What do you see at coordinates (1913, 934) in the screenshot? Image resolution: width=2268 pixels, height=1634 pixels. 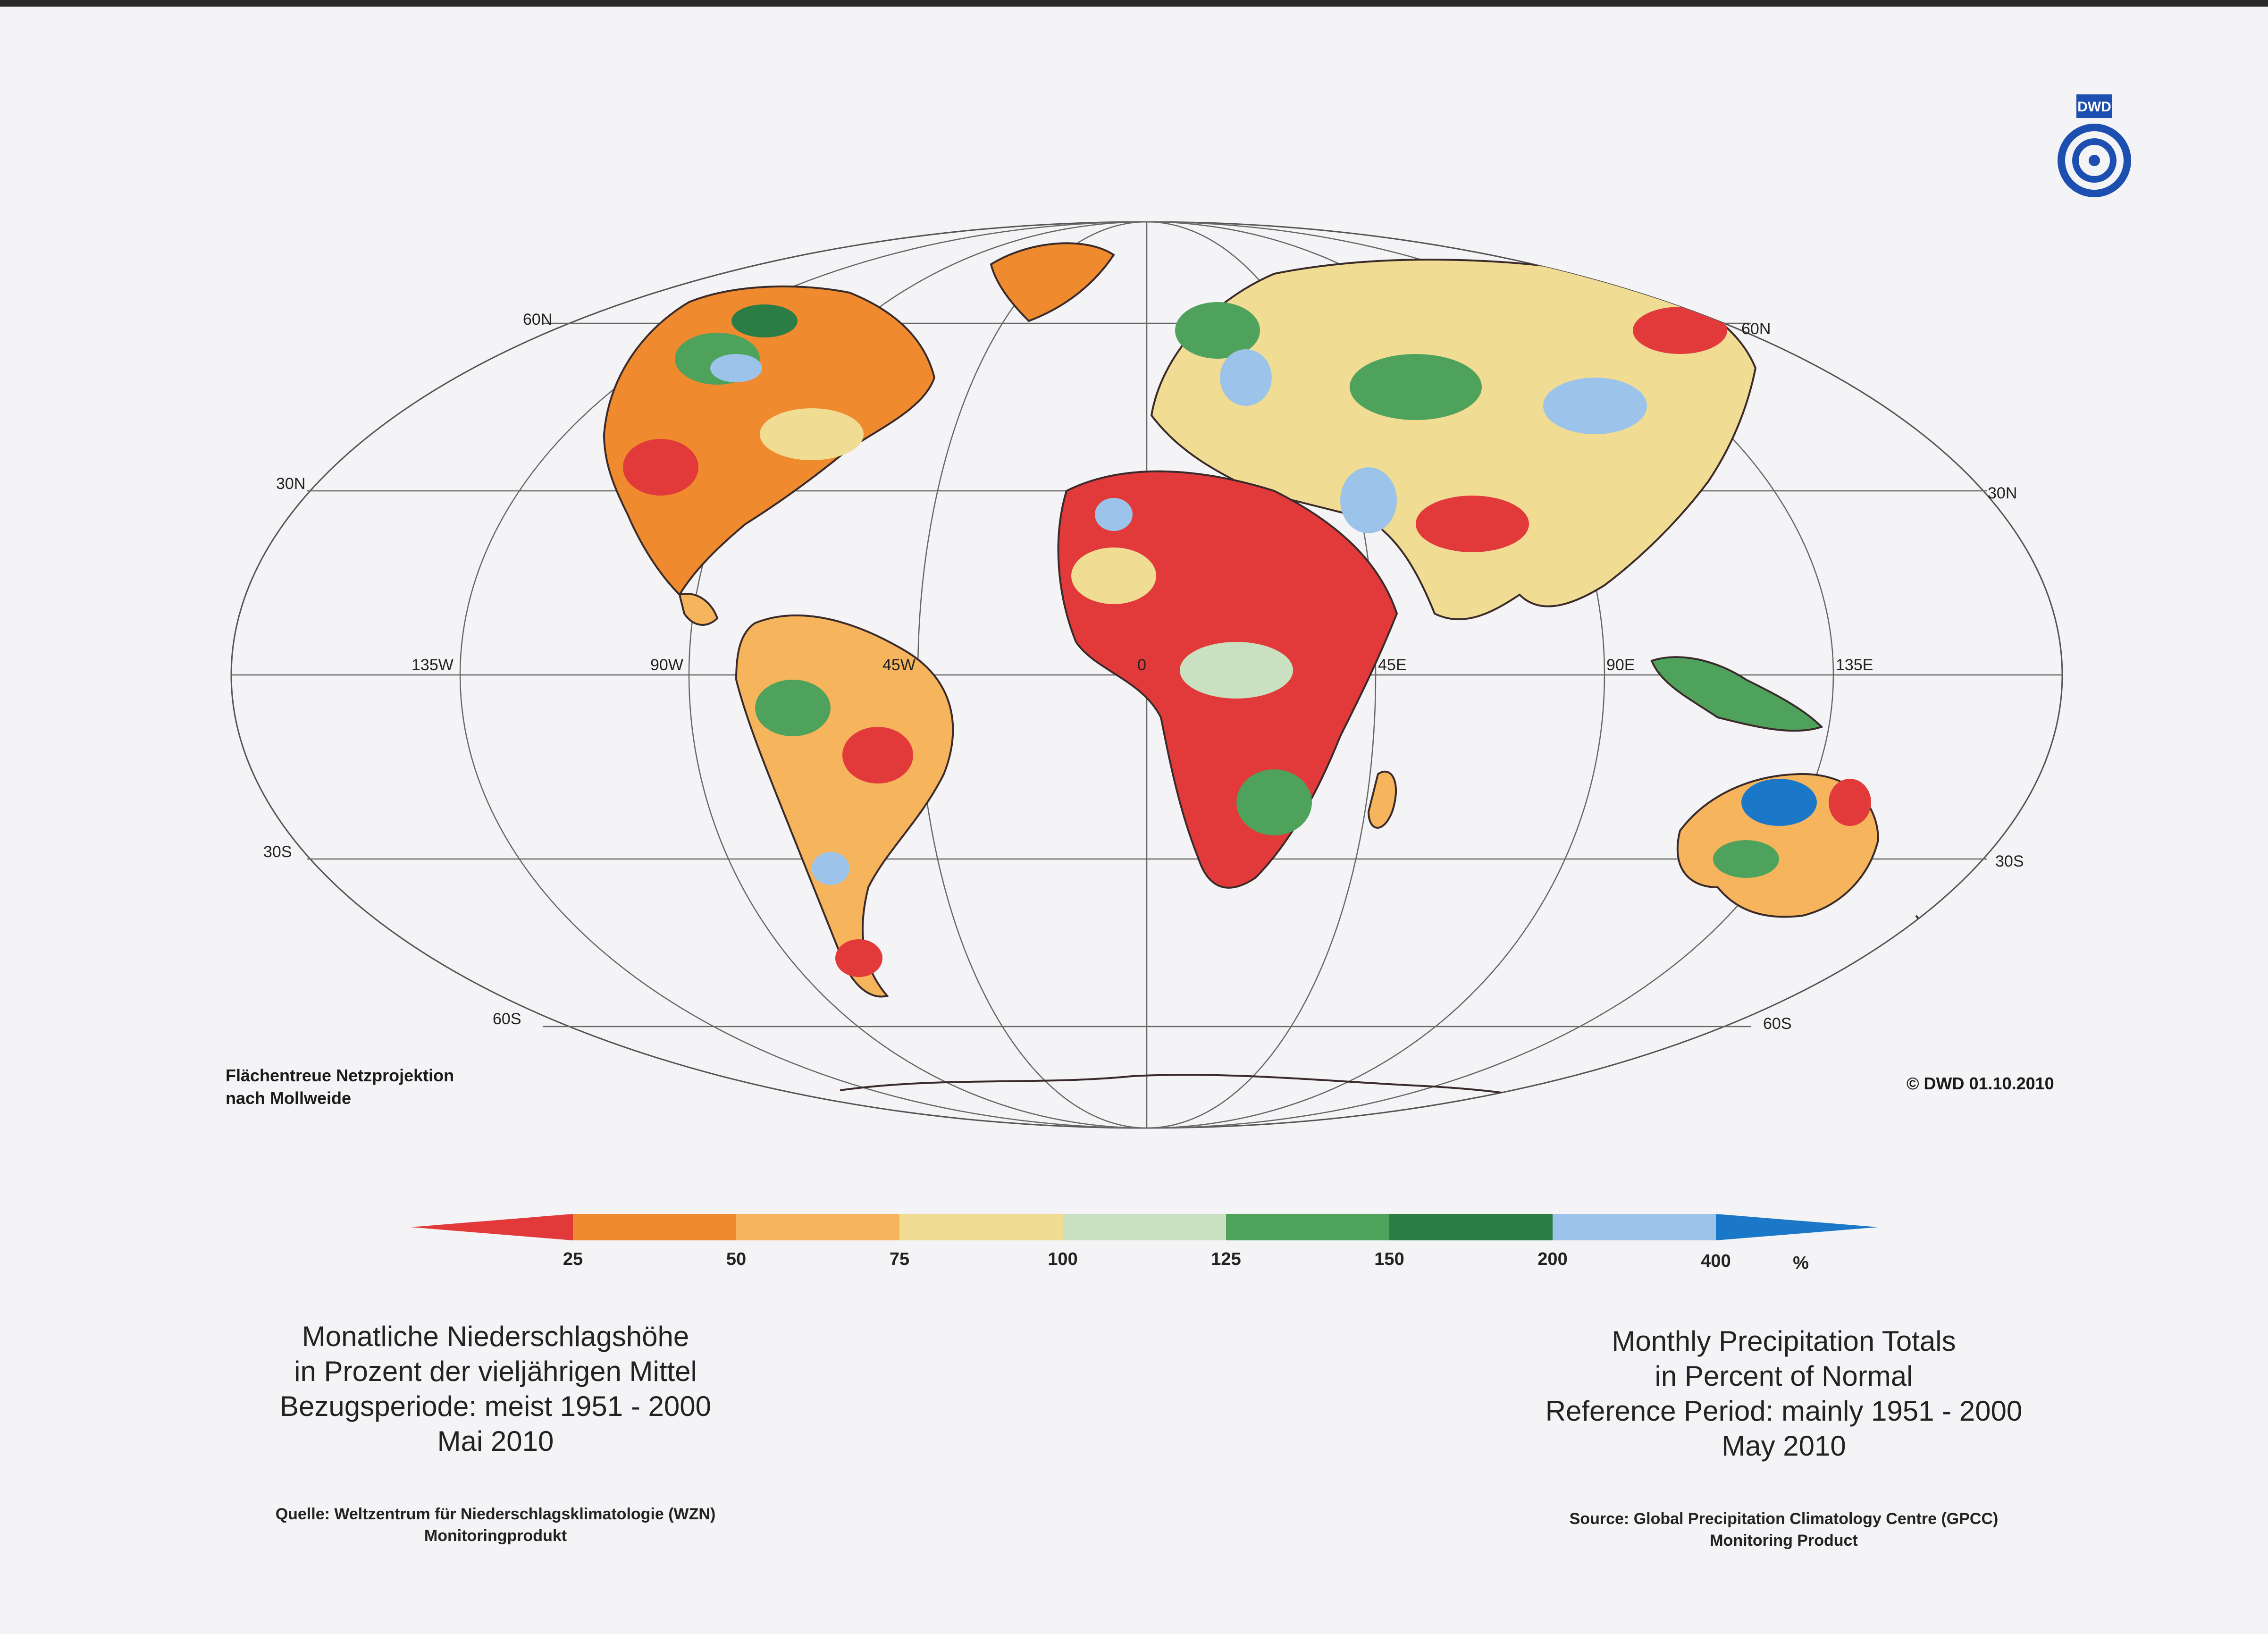 I see `new-zealand` at bounding box center [1913, 934].